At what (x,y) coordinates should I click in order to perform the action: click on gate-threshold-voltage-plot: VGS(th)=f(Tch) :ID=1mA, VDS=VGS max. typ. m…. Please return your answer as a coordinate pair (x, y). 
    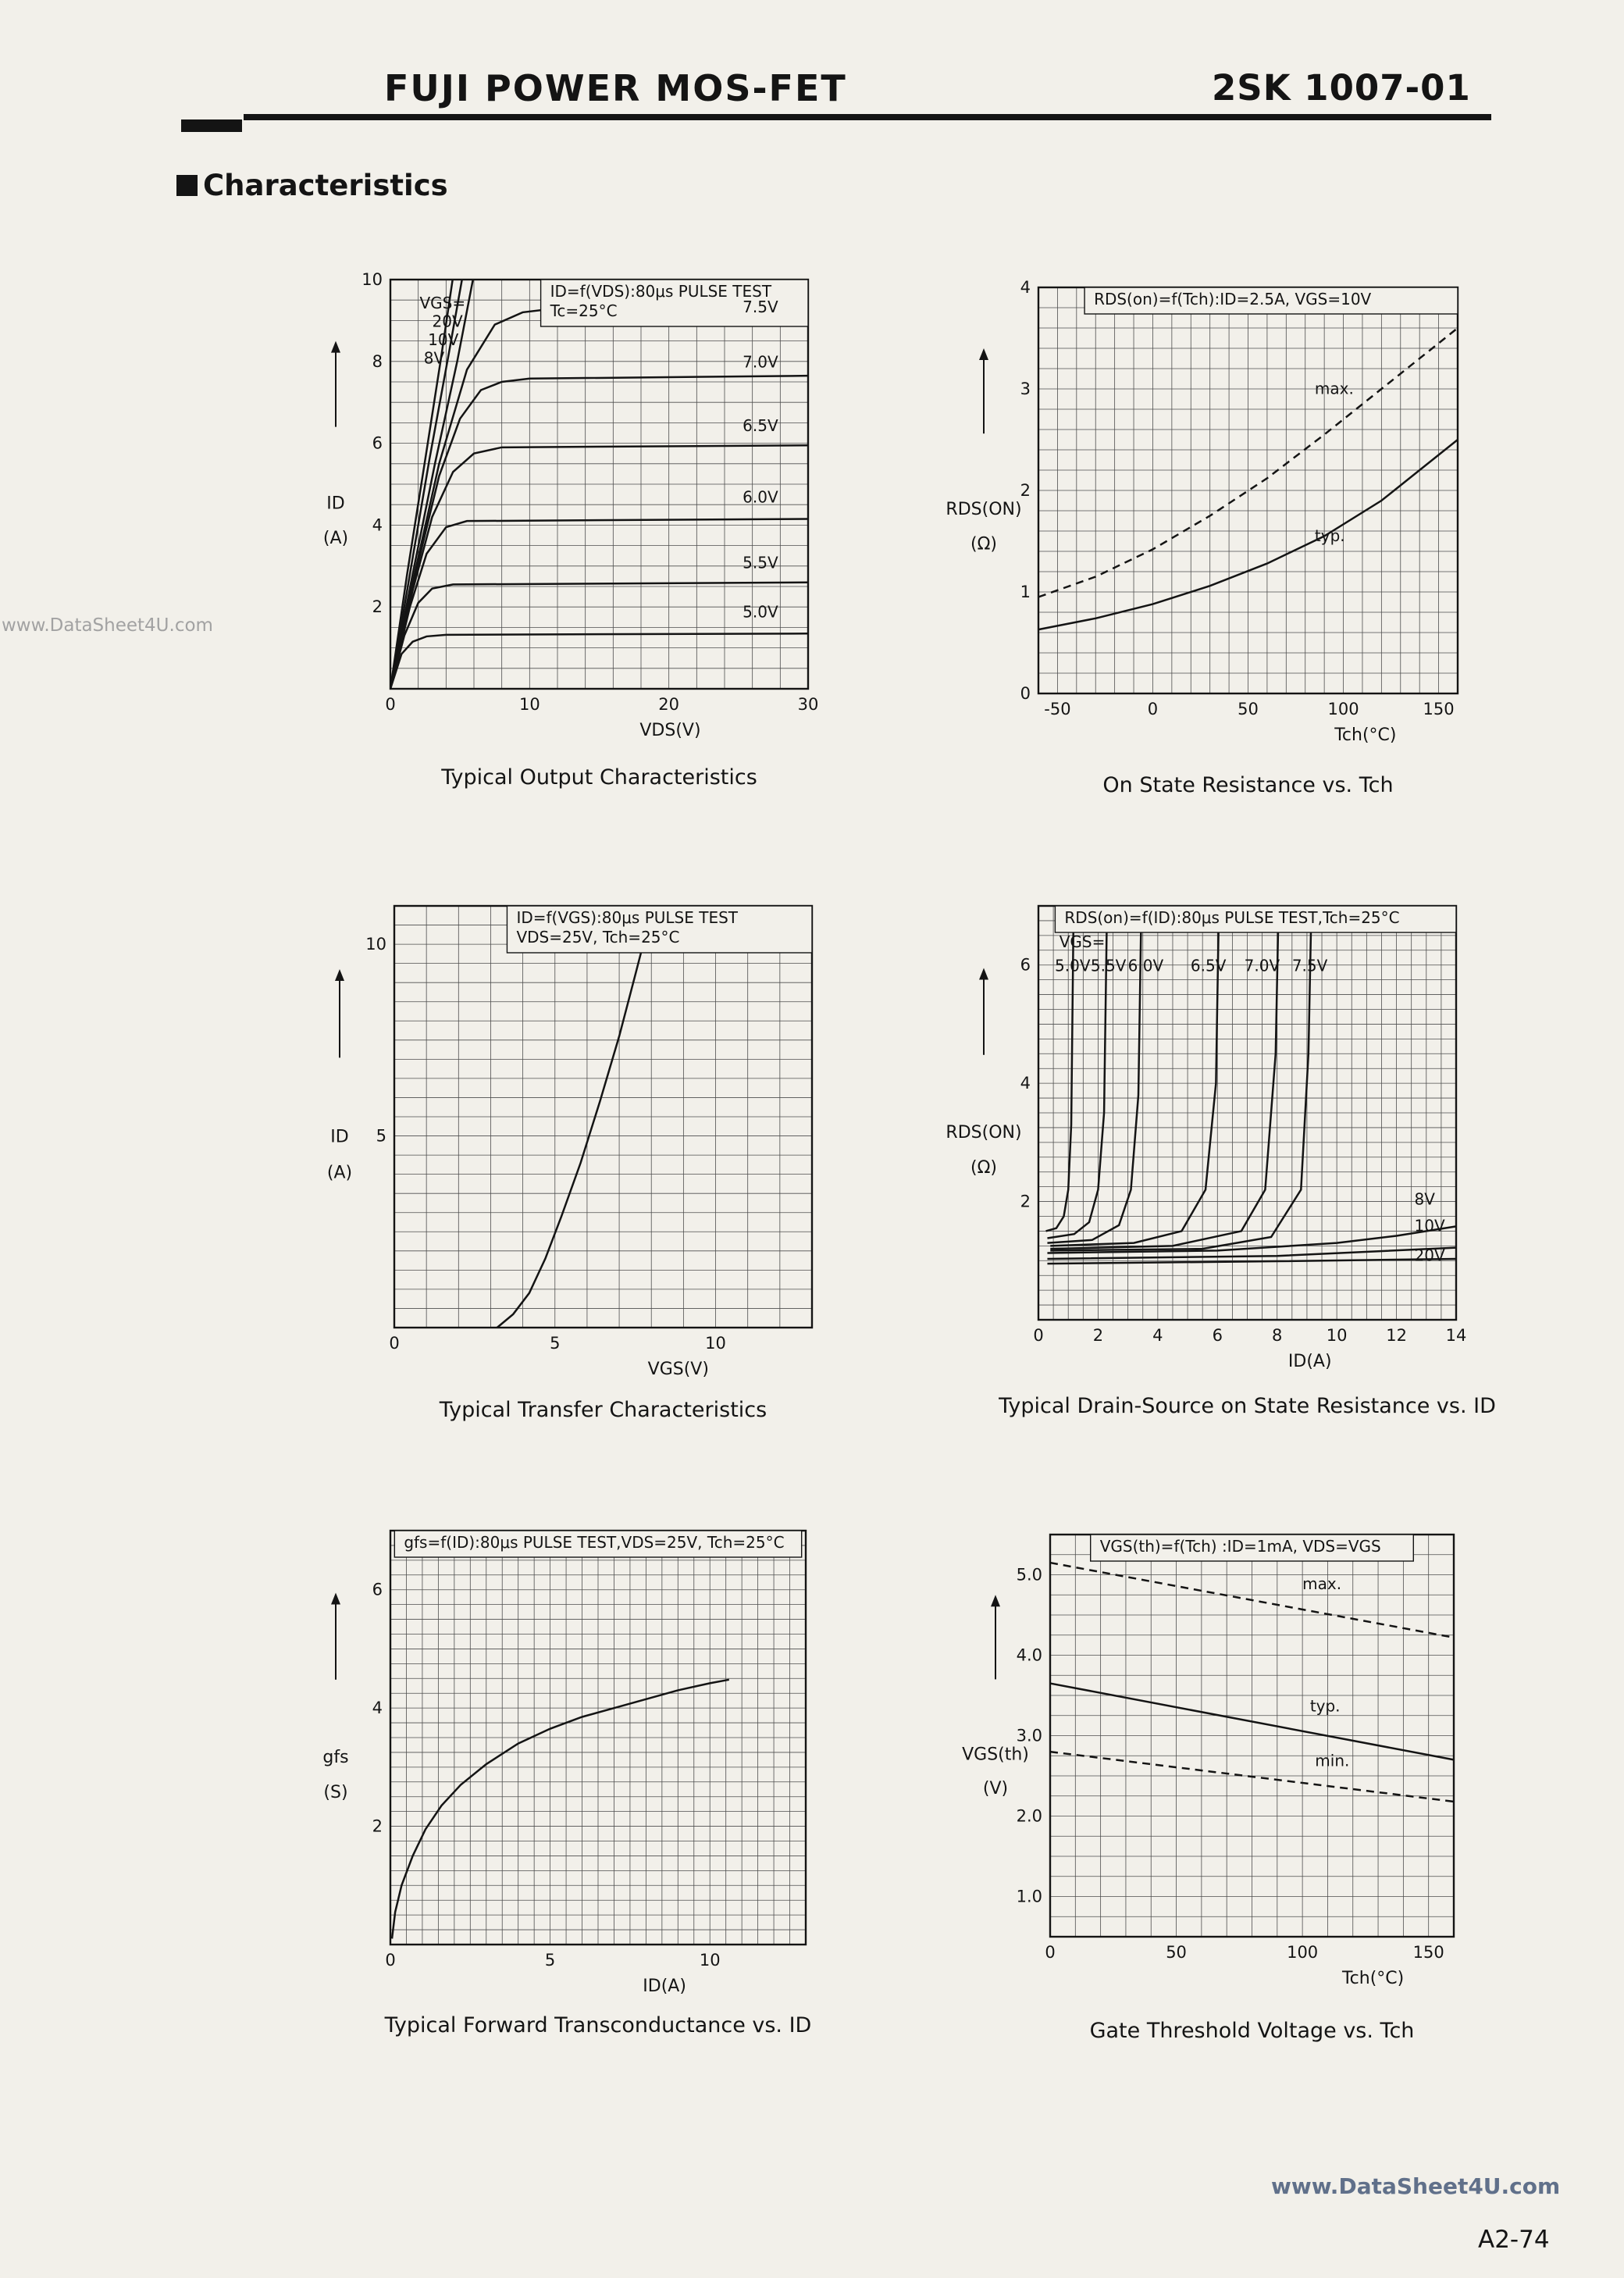
    Looking at the image, I should click on (1208, 1760).